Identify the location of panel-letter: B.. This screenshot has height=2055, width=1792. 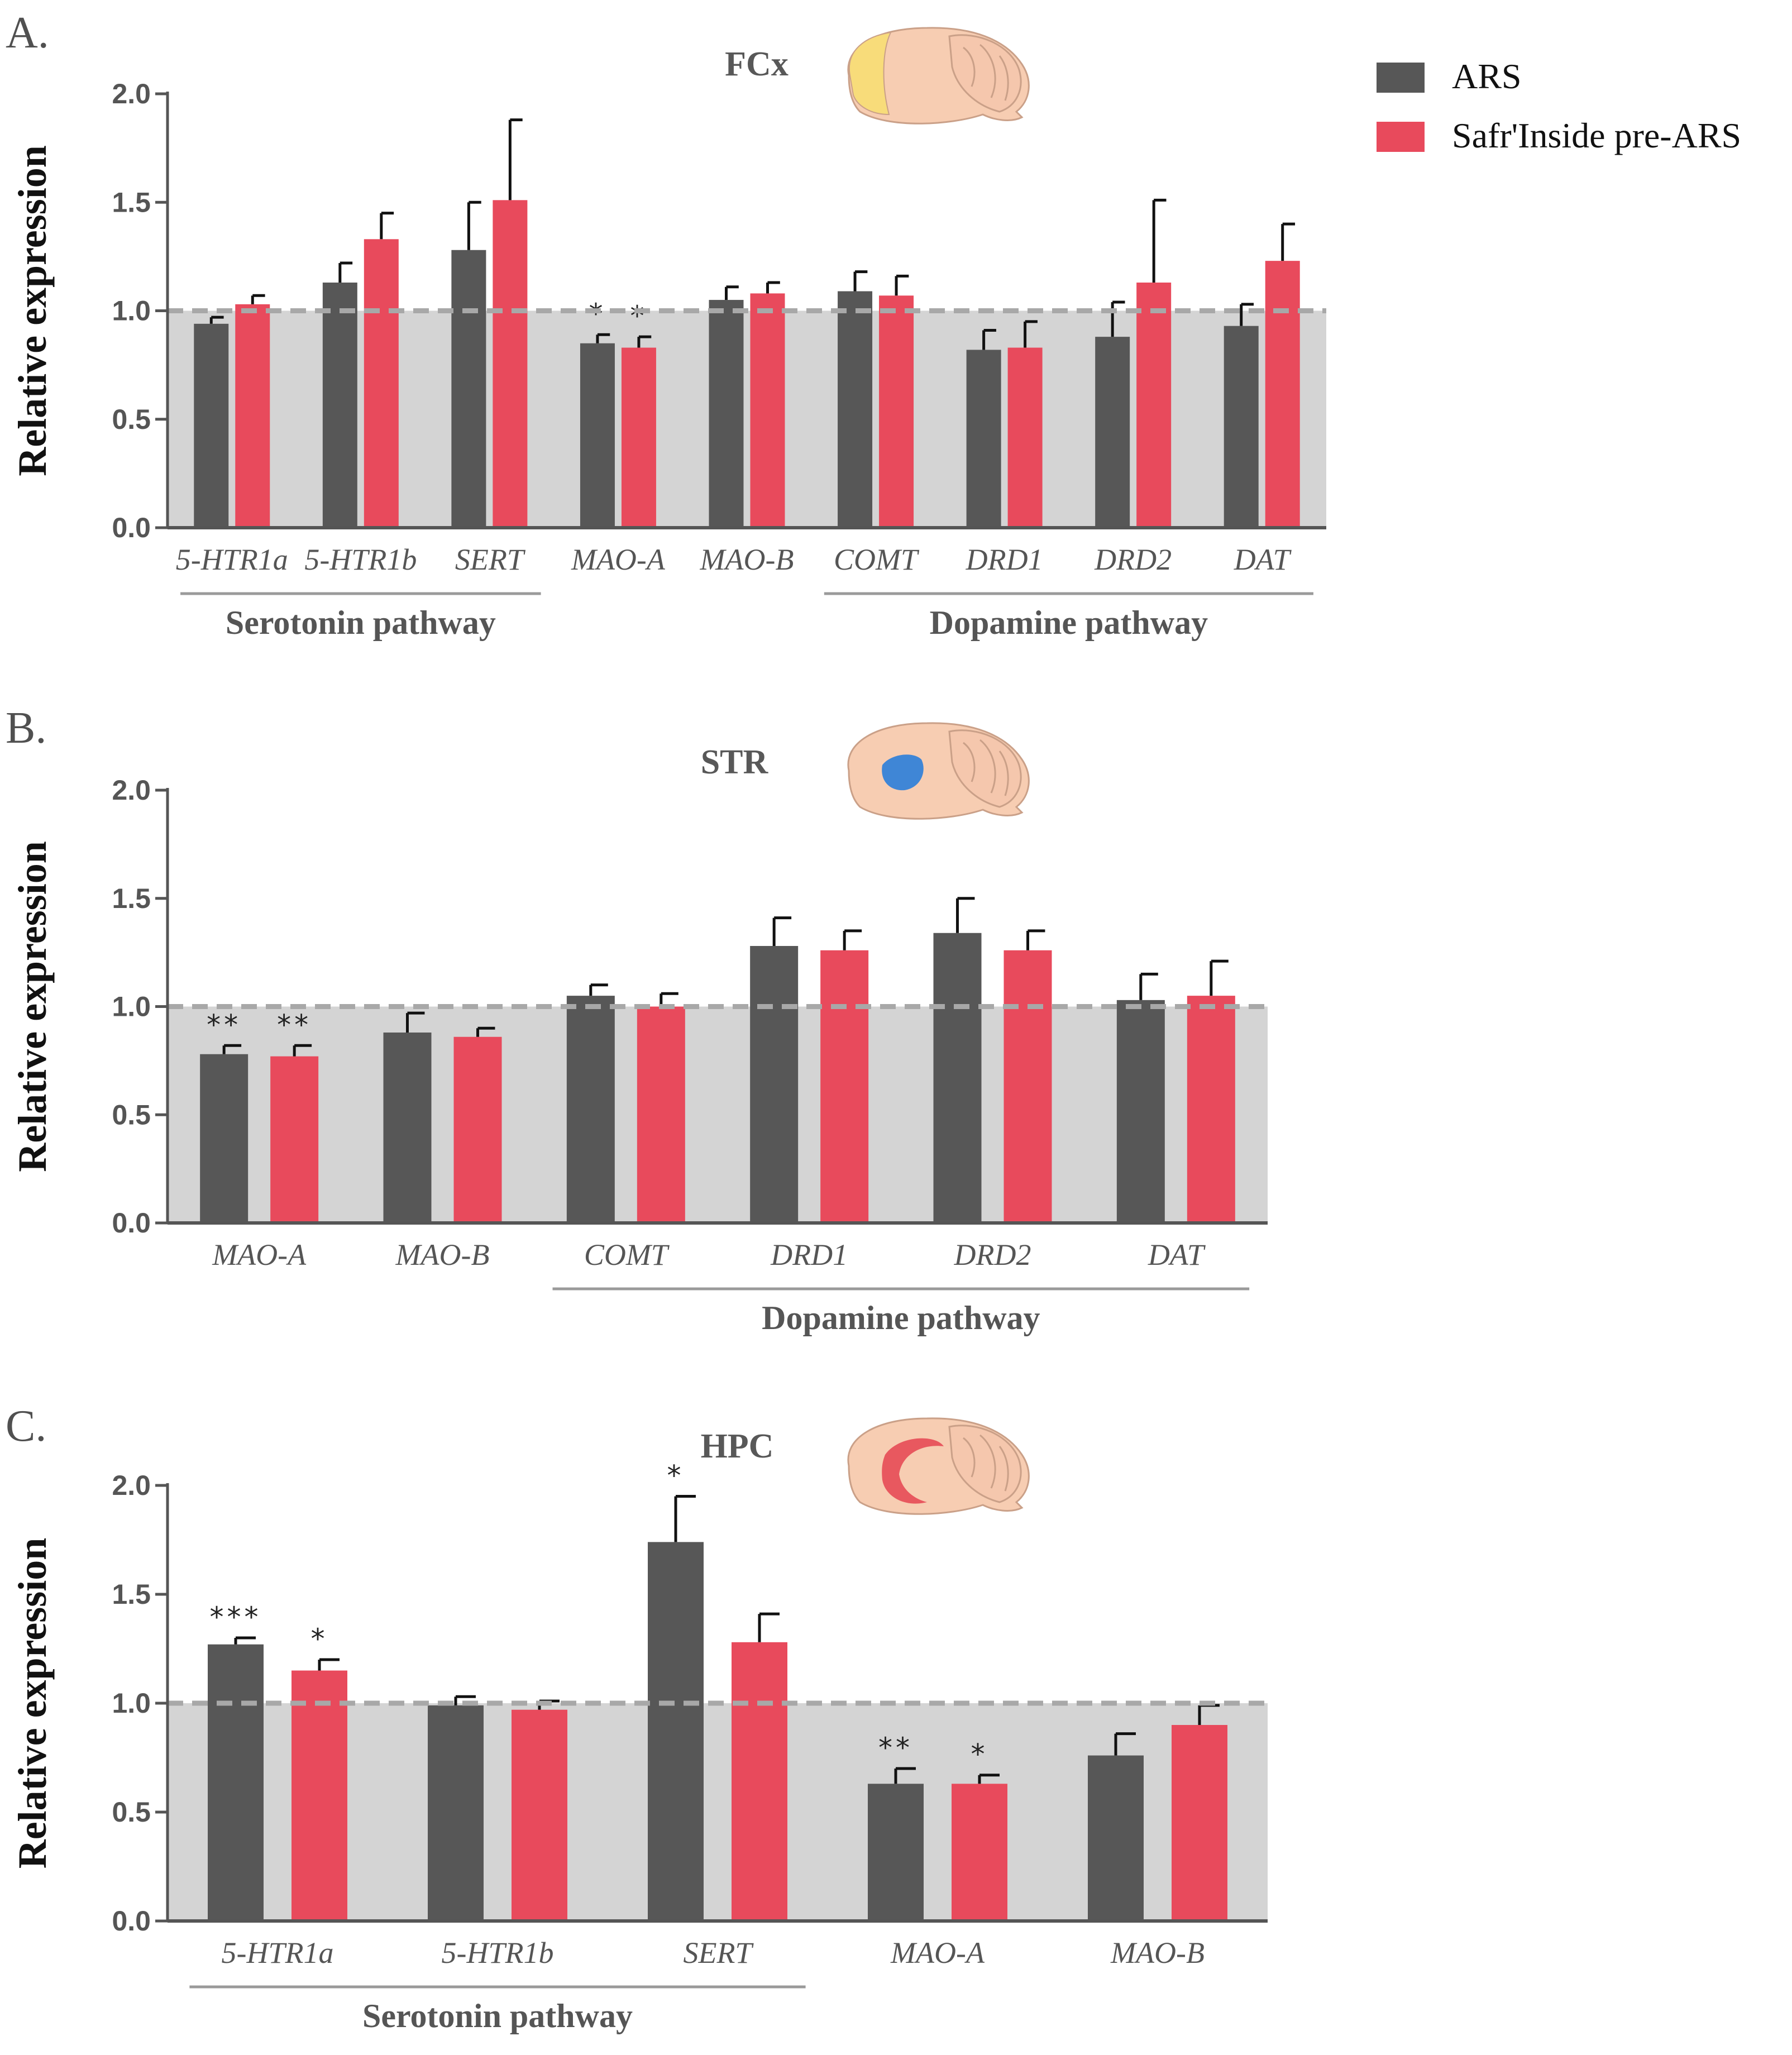
(26, 728).